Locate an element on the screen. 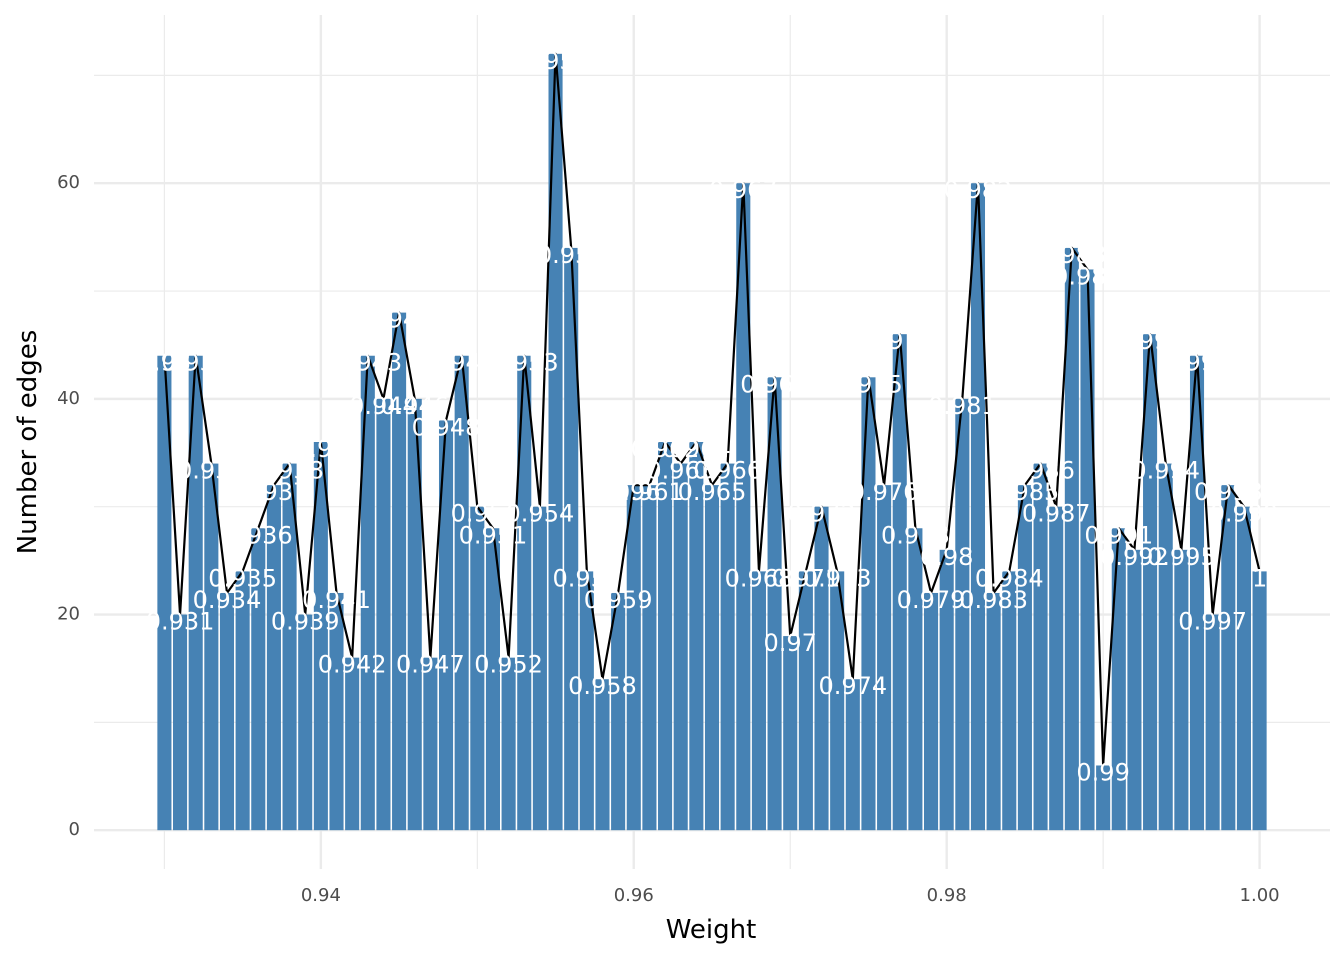 The width and height of the screenshot is (1344, 960). bar-value-label: 0.968 is located at coordinates (759, 578).